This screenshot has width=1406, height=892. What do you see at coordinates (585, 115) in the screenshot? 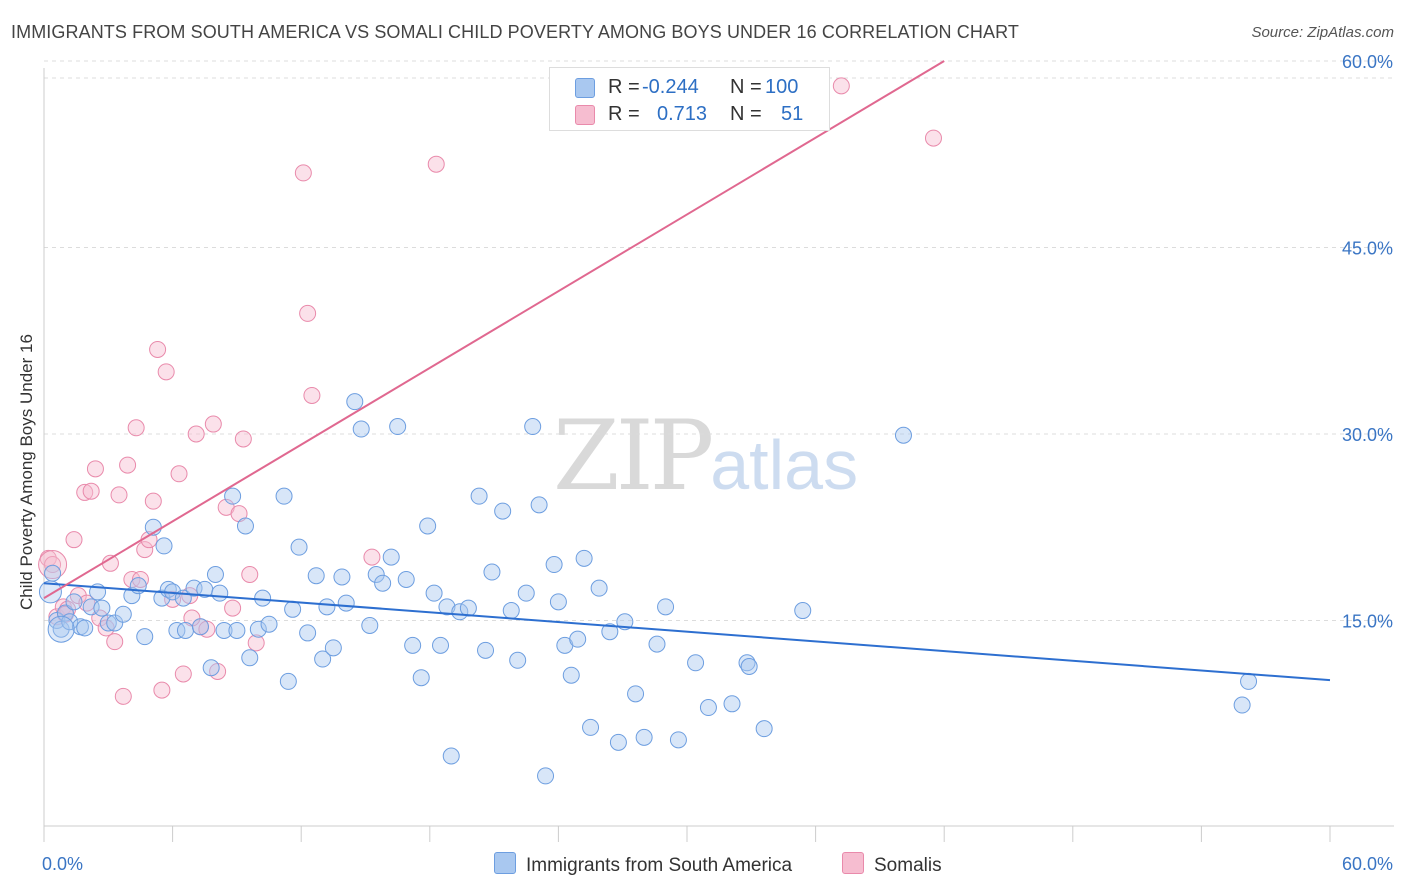
I see `legend-swatch-pink` at bounding box center [585, 115].